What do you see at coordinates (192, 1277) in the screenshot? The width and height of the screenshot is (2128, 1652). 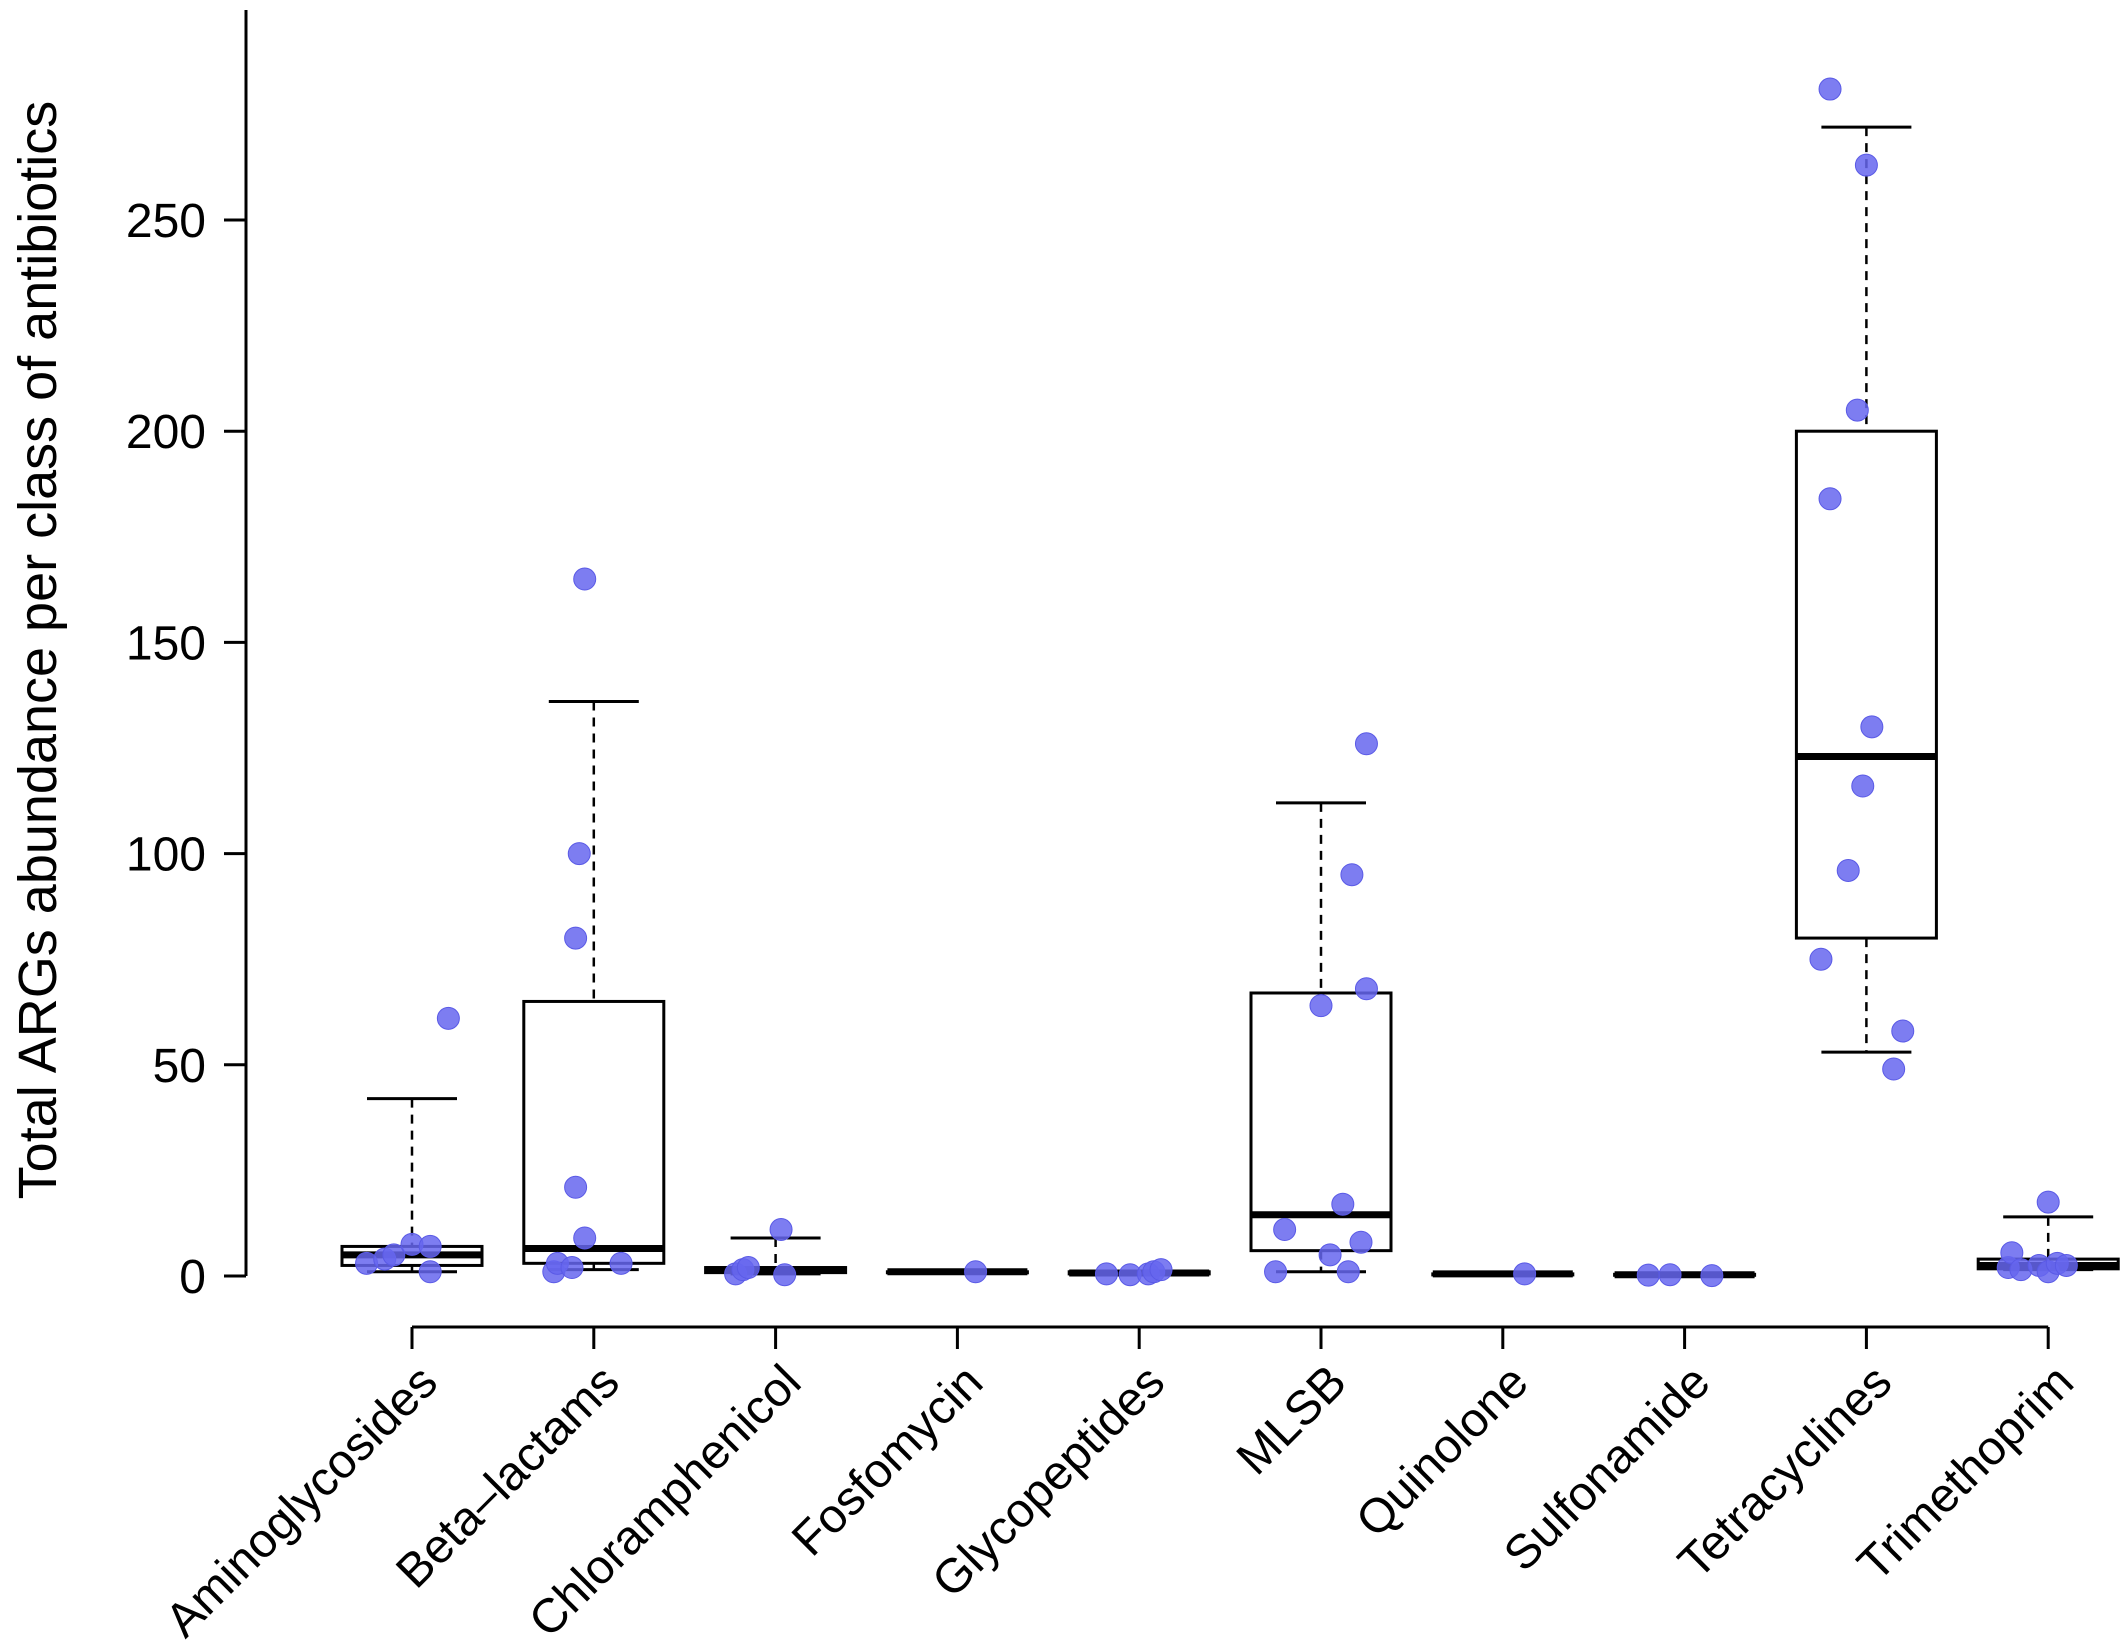 I see `y-tick-label: 0` at bounding box center [192, 1277].